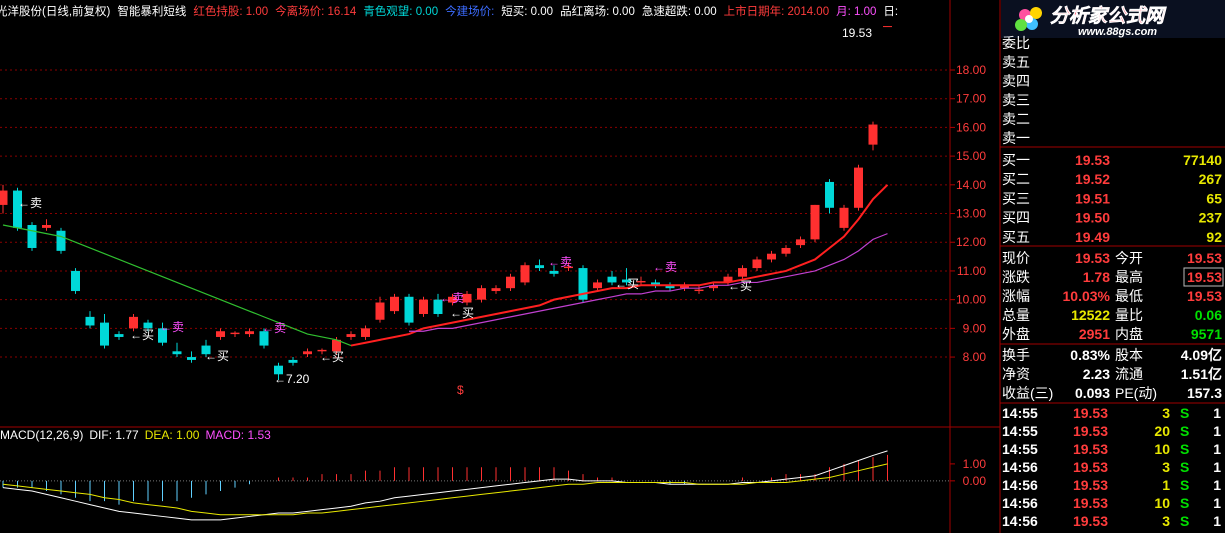  What do you see at coordinates (1090, 355) in the screenshot?
I see `quote-value: 0.83%` at bounding box center [1090, 355].